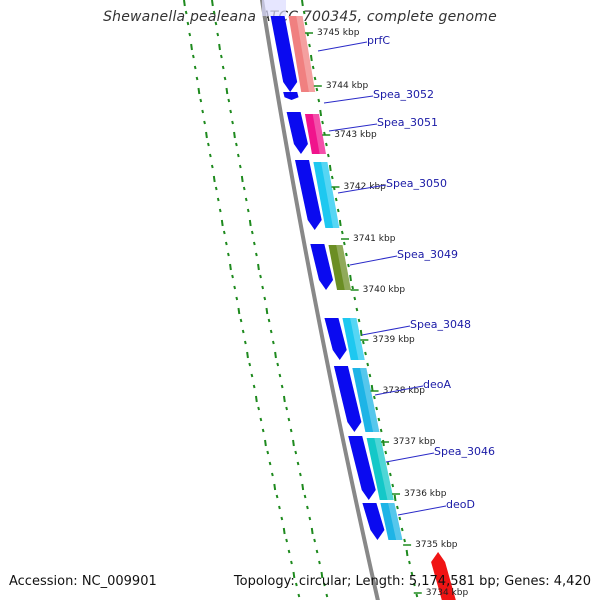 The height and width of the screenshot is (600, 600). Describe the element at coordinates (416, 183) in the screenshot. I see `gene-label: Spea_3050` at that location.